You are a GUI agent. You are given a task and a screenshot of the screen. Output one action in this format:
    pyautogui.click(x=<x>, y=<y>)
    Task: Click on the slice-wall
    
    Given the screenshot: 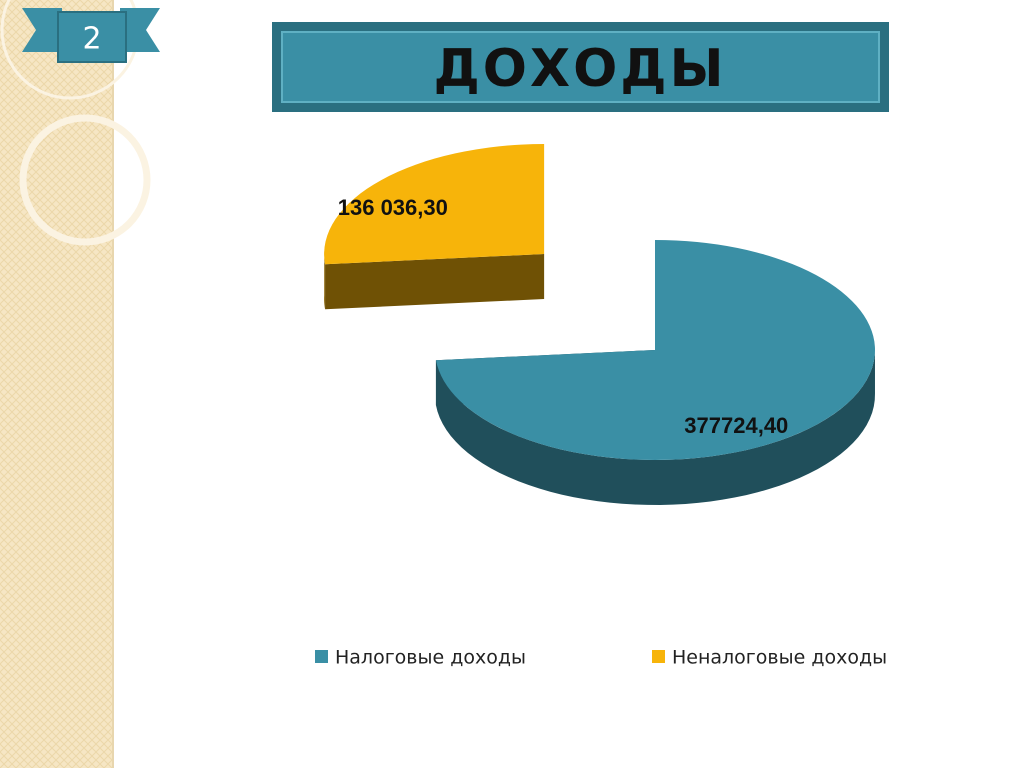 What is the action you would take?
    pyautogui.click(x=435, y=282)
    